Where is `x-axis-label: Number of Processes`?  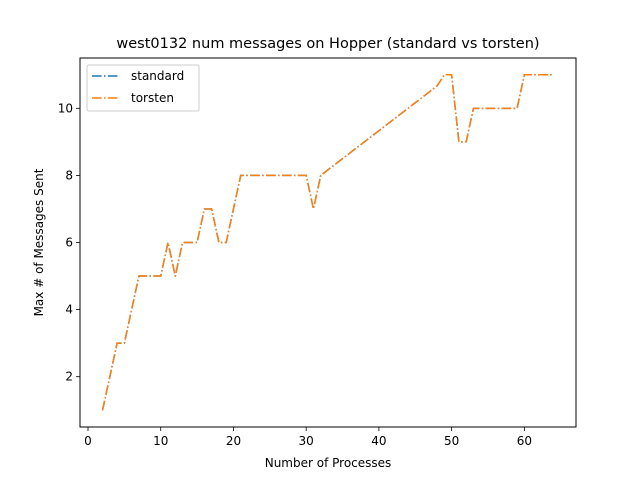 x-axis-label: Number of Processes is located at coordinates (328, 463).